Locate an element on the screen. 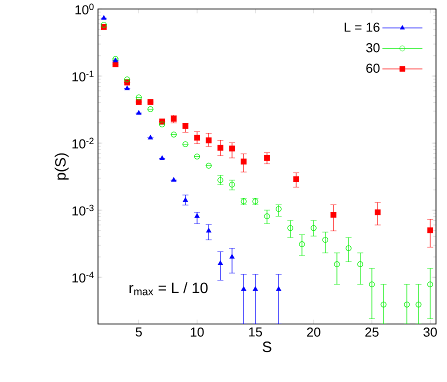 This screenshot has width=447, height=382. y-tick-label: 10$^{0}$ is located at coordinates (85, 9).